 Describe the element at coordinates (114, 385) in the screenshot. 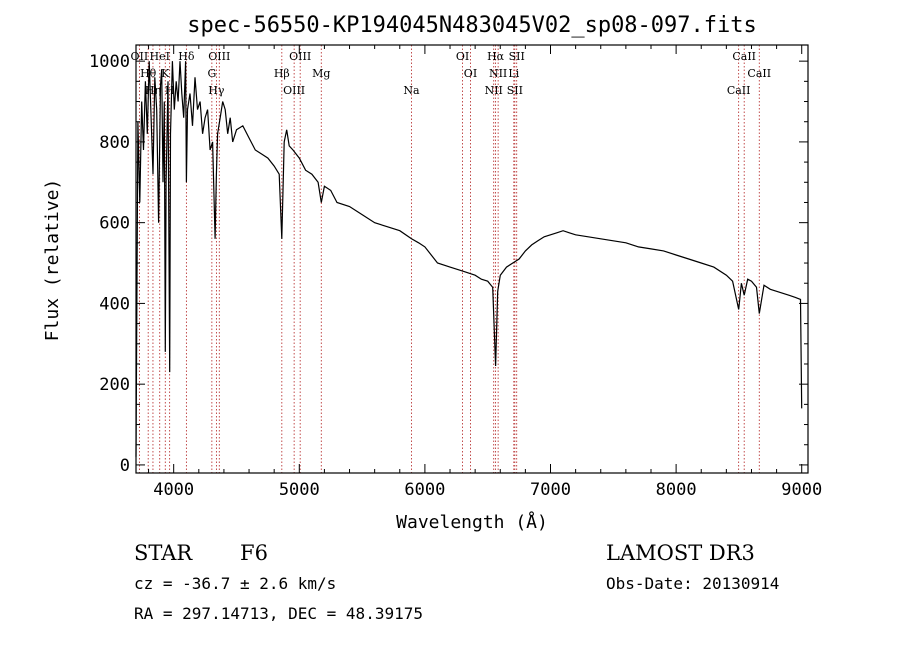

I see `y-tick-label: 200` at that location.